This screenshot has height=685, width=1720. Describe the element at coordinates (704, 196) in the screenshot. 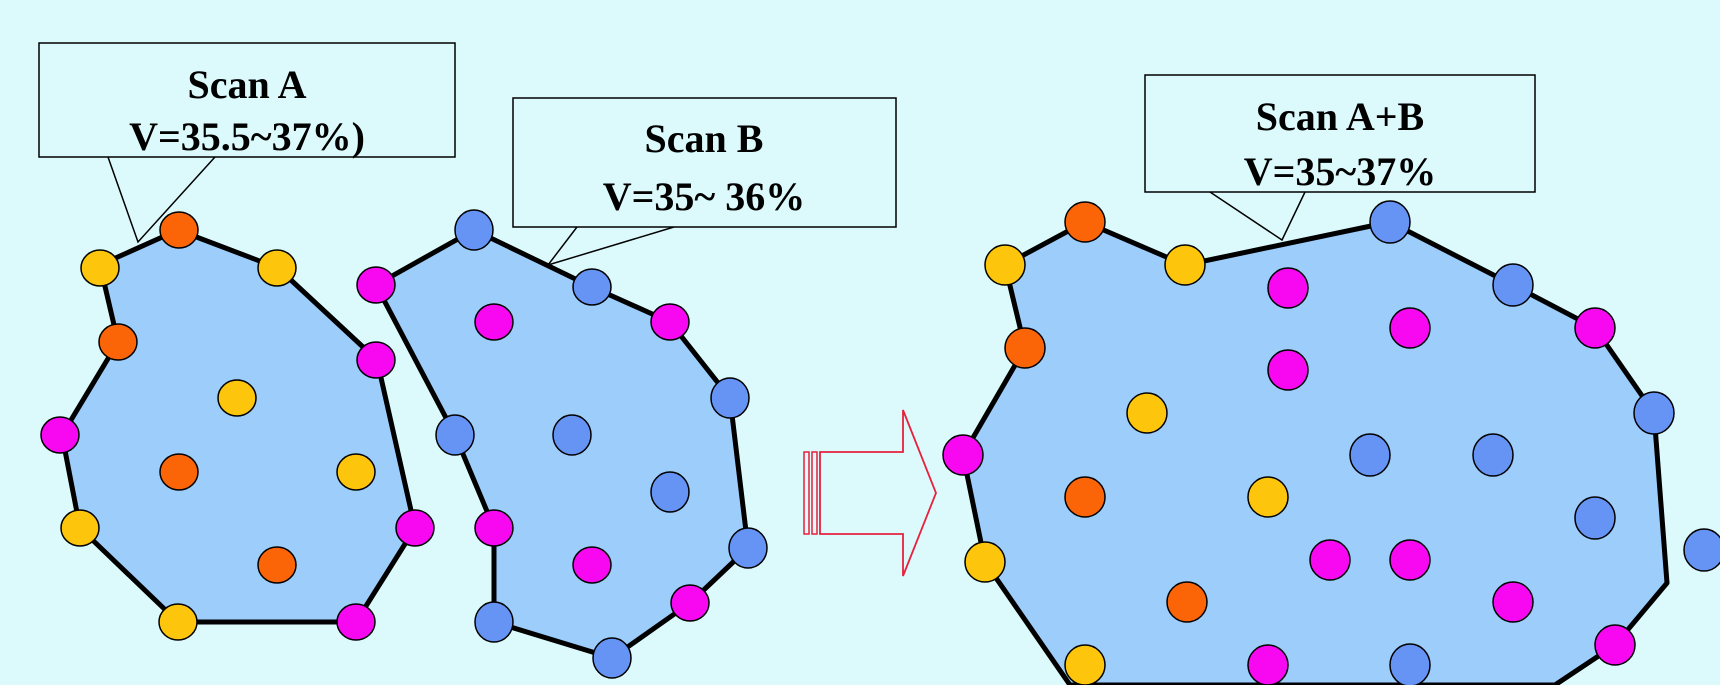

I see `scan-b-value: V=35~ 36%` at that location.